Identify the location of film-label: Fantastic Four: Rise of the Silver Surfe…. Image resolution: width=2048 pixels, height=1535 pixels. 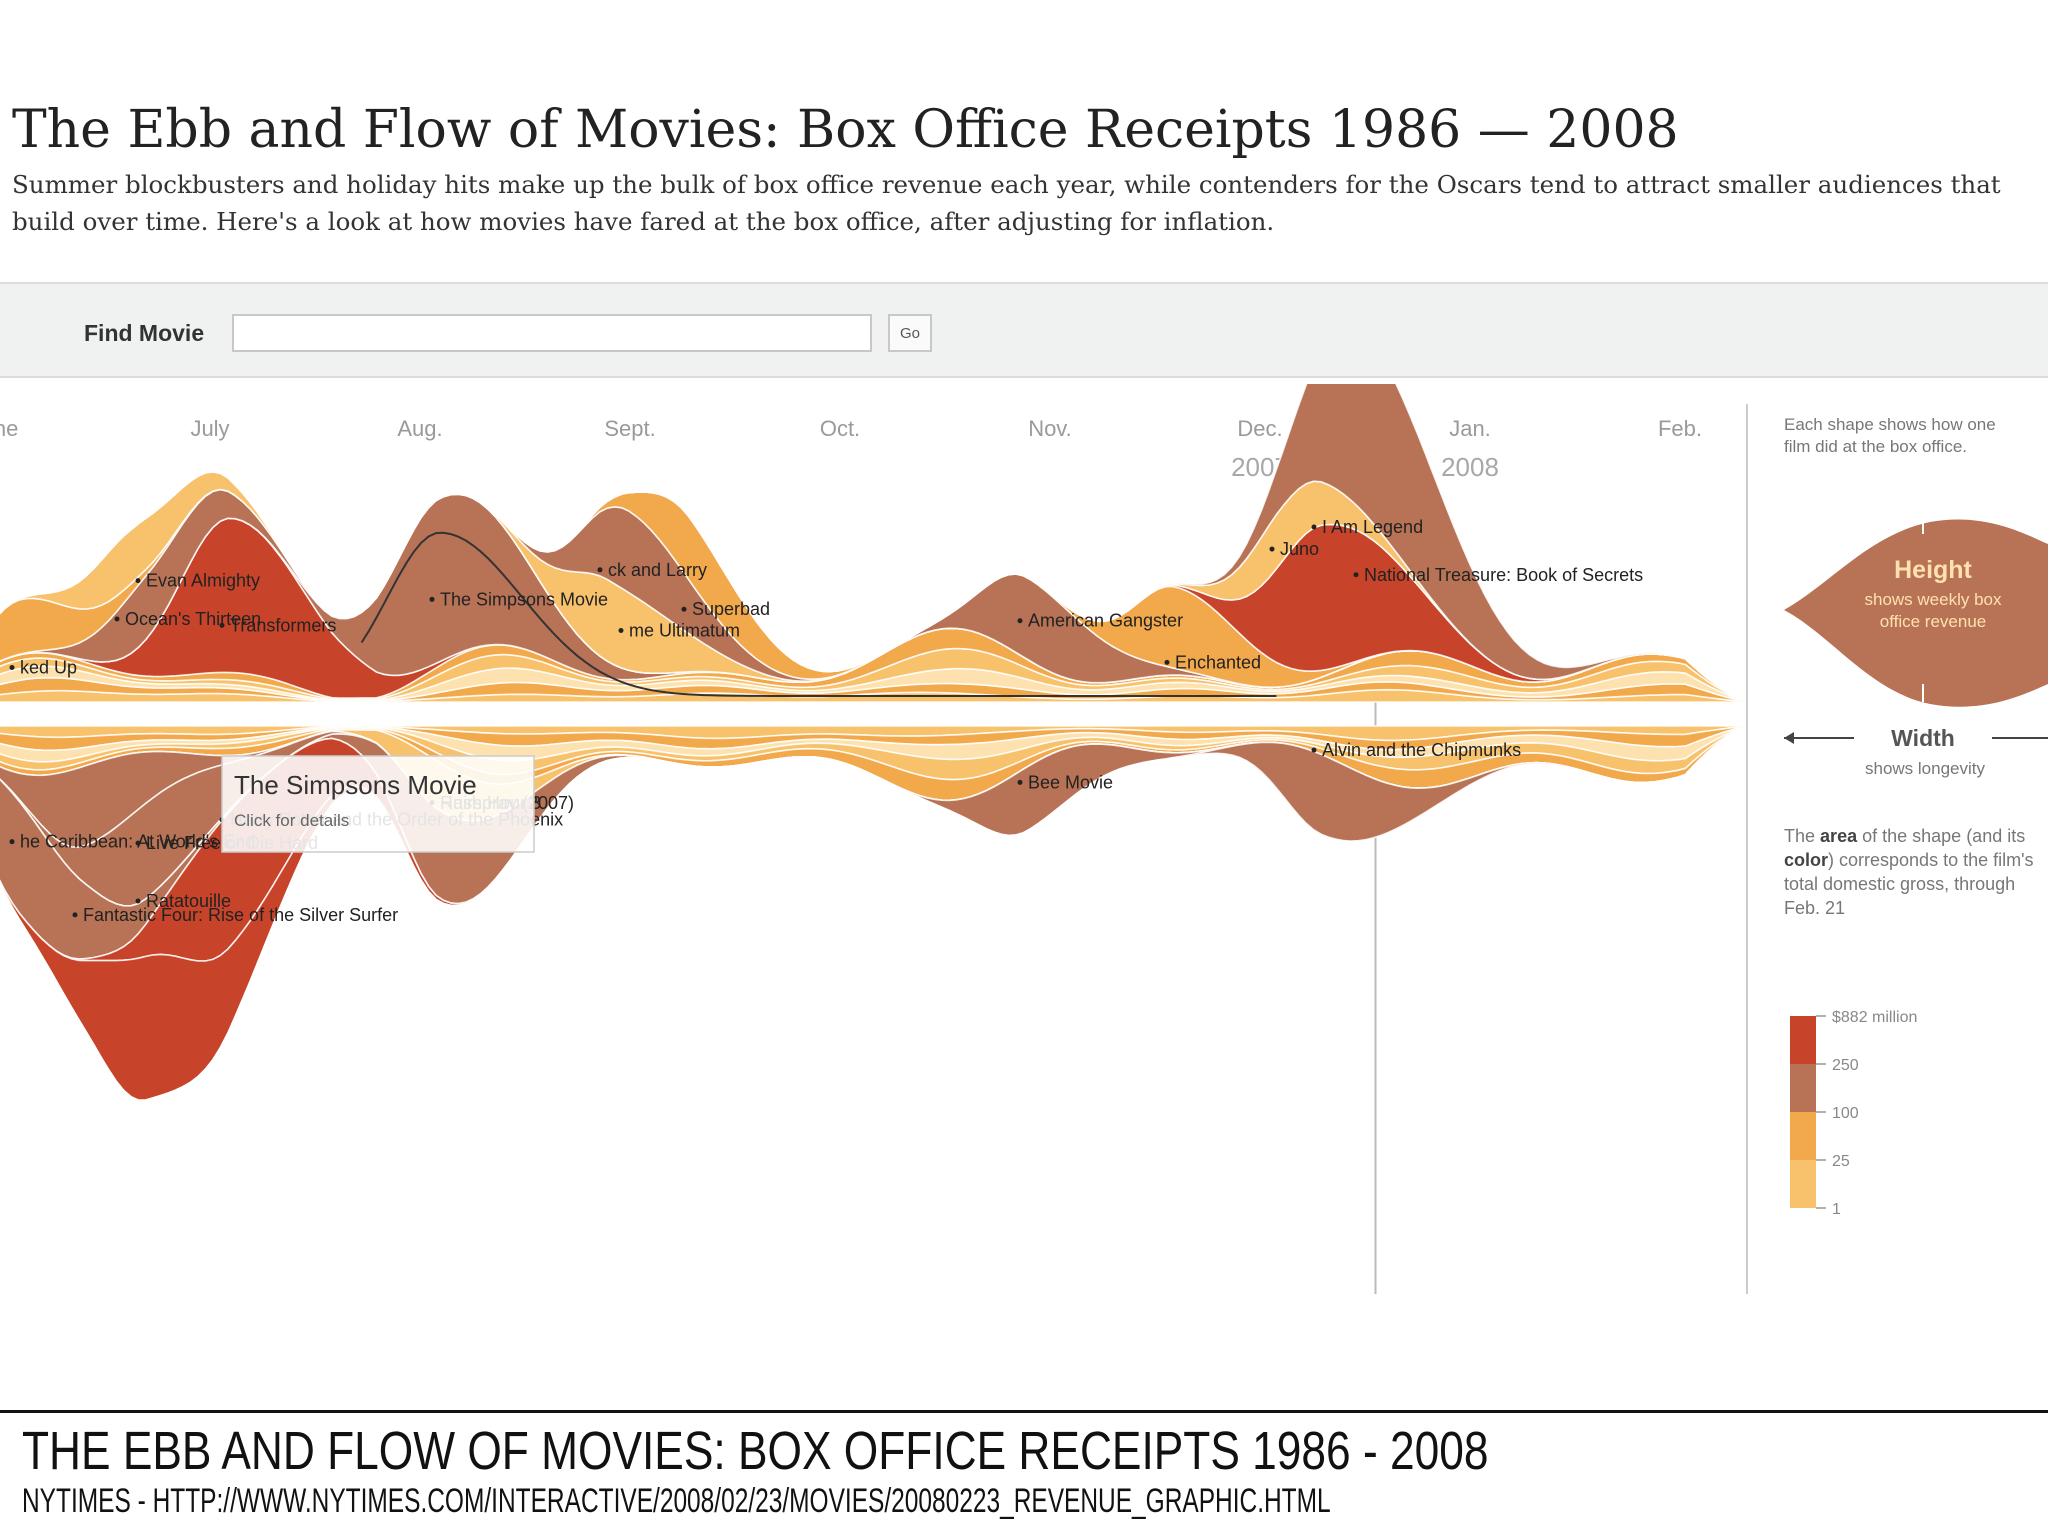
(235, 915).